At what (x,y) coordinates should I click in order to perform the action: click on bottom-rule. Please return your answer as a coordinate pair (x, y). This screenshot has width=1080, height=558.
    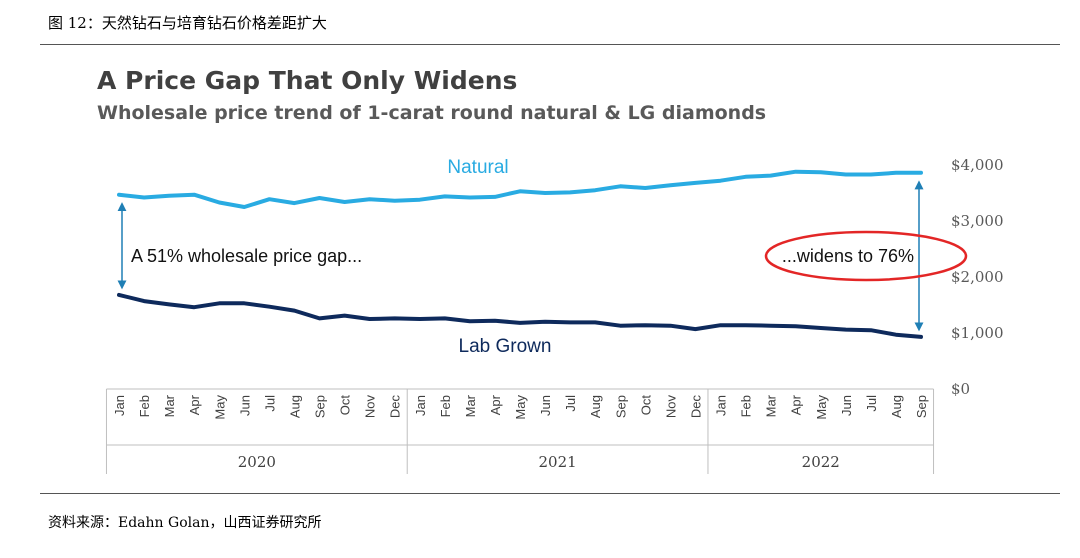
    Looking at the image, I should click on (550, 493).